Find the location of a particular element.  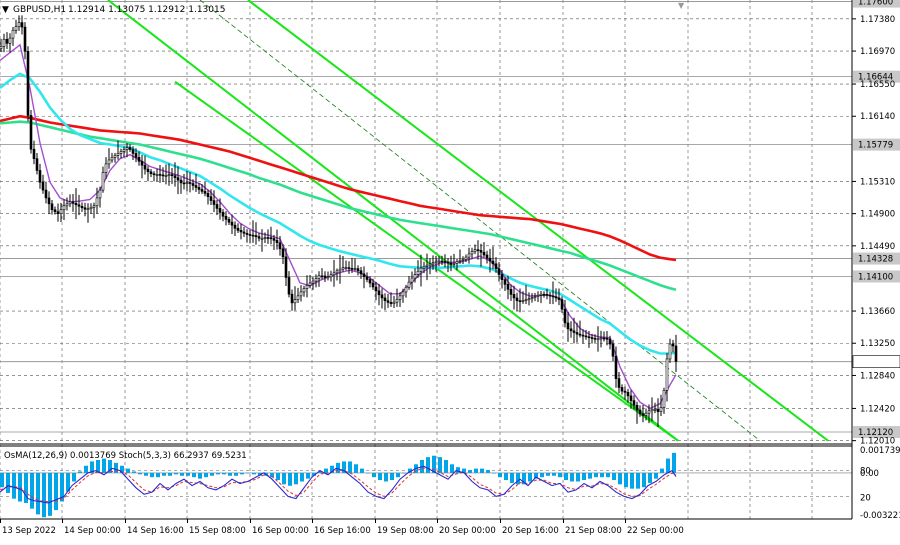

price-tag-label: 1.16644 is located at coordinates (875, 78).